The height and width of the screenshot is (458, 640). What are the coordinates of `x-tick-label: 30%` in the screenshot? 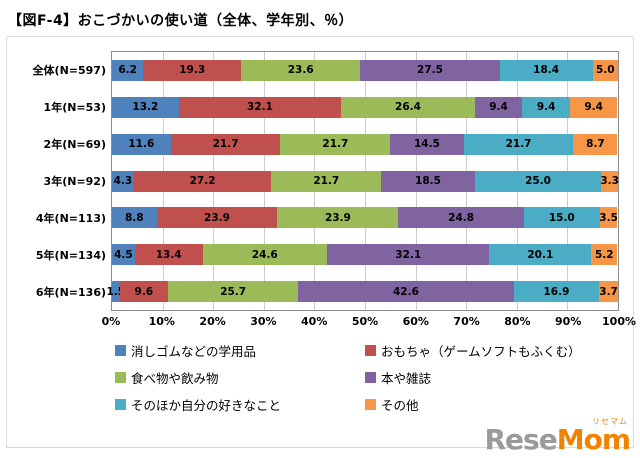 It's located at (263, 321).